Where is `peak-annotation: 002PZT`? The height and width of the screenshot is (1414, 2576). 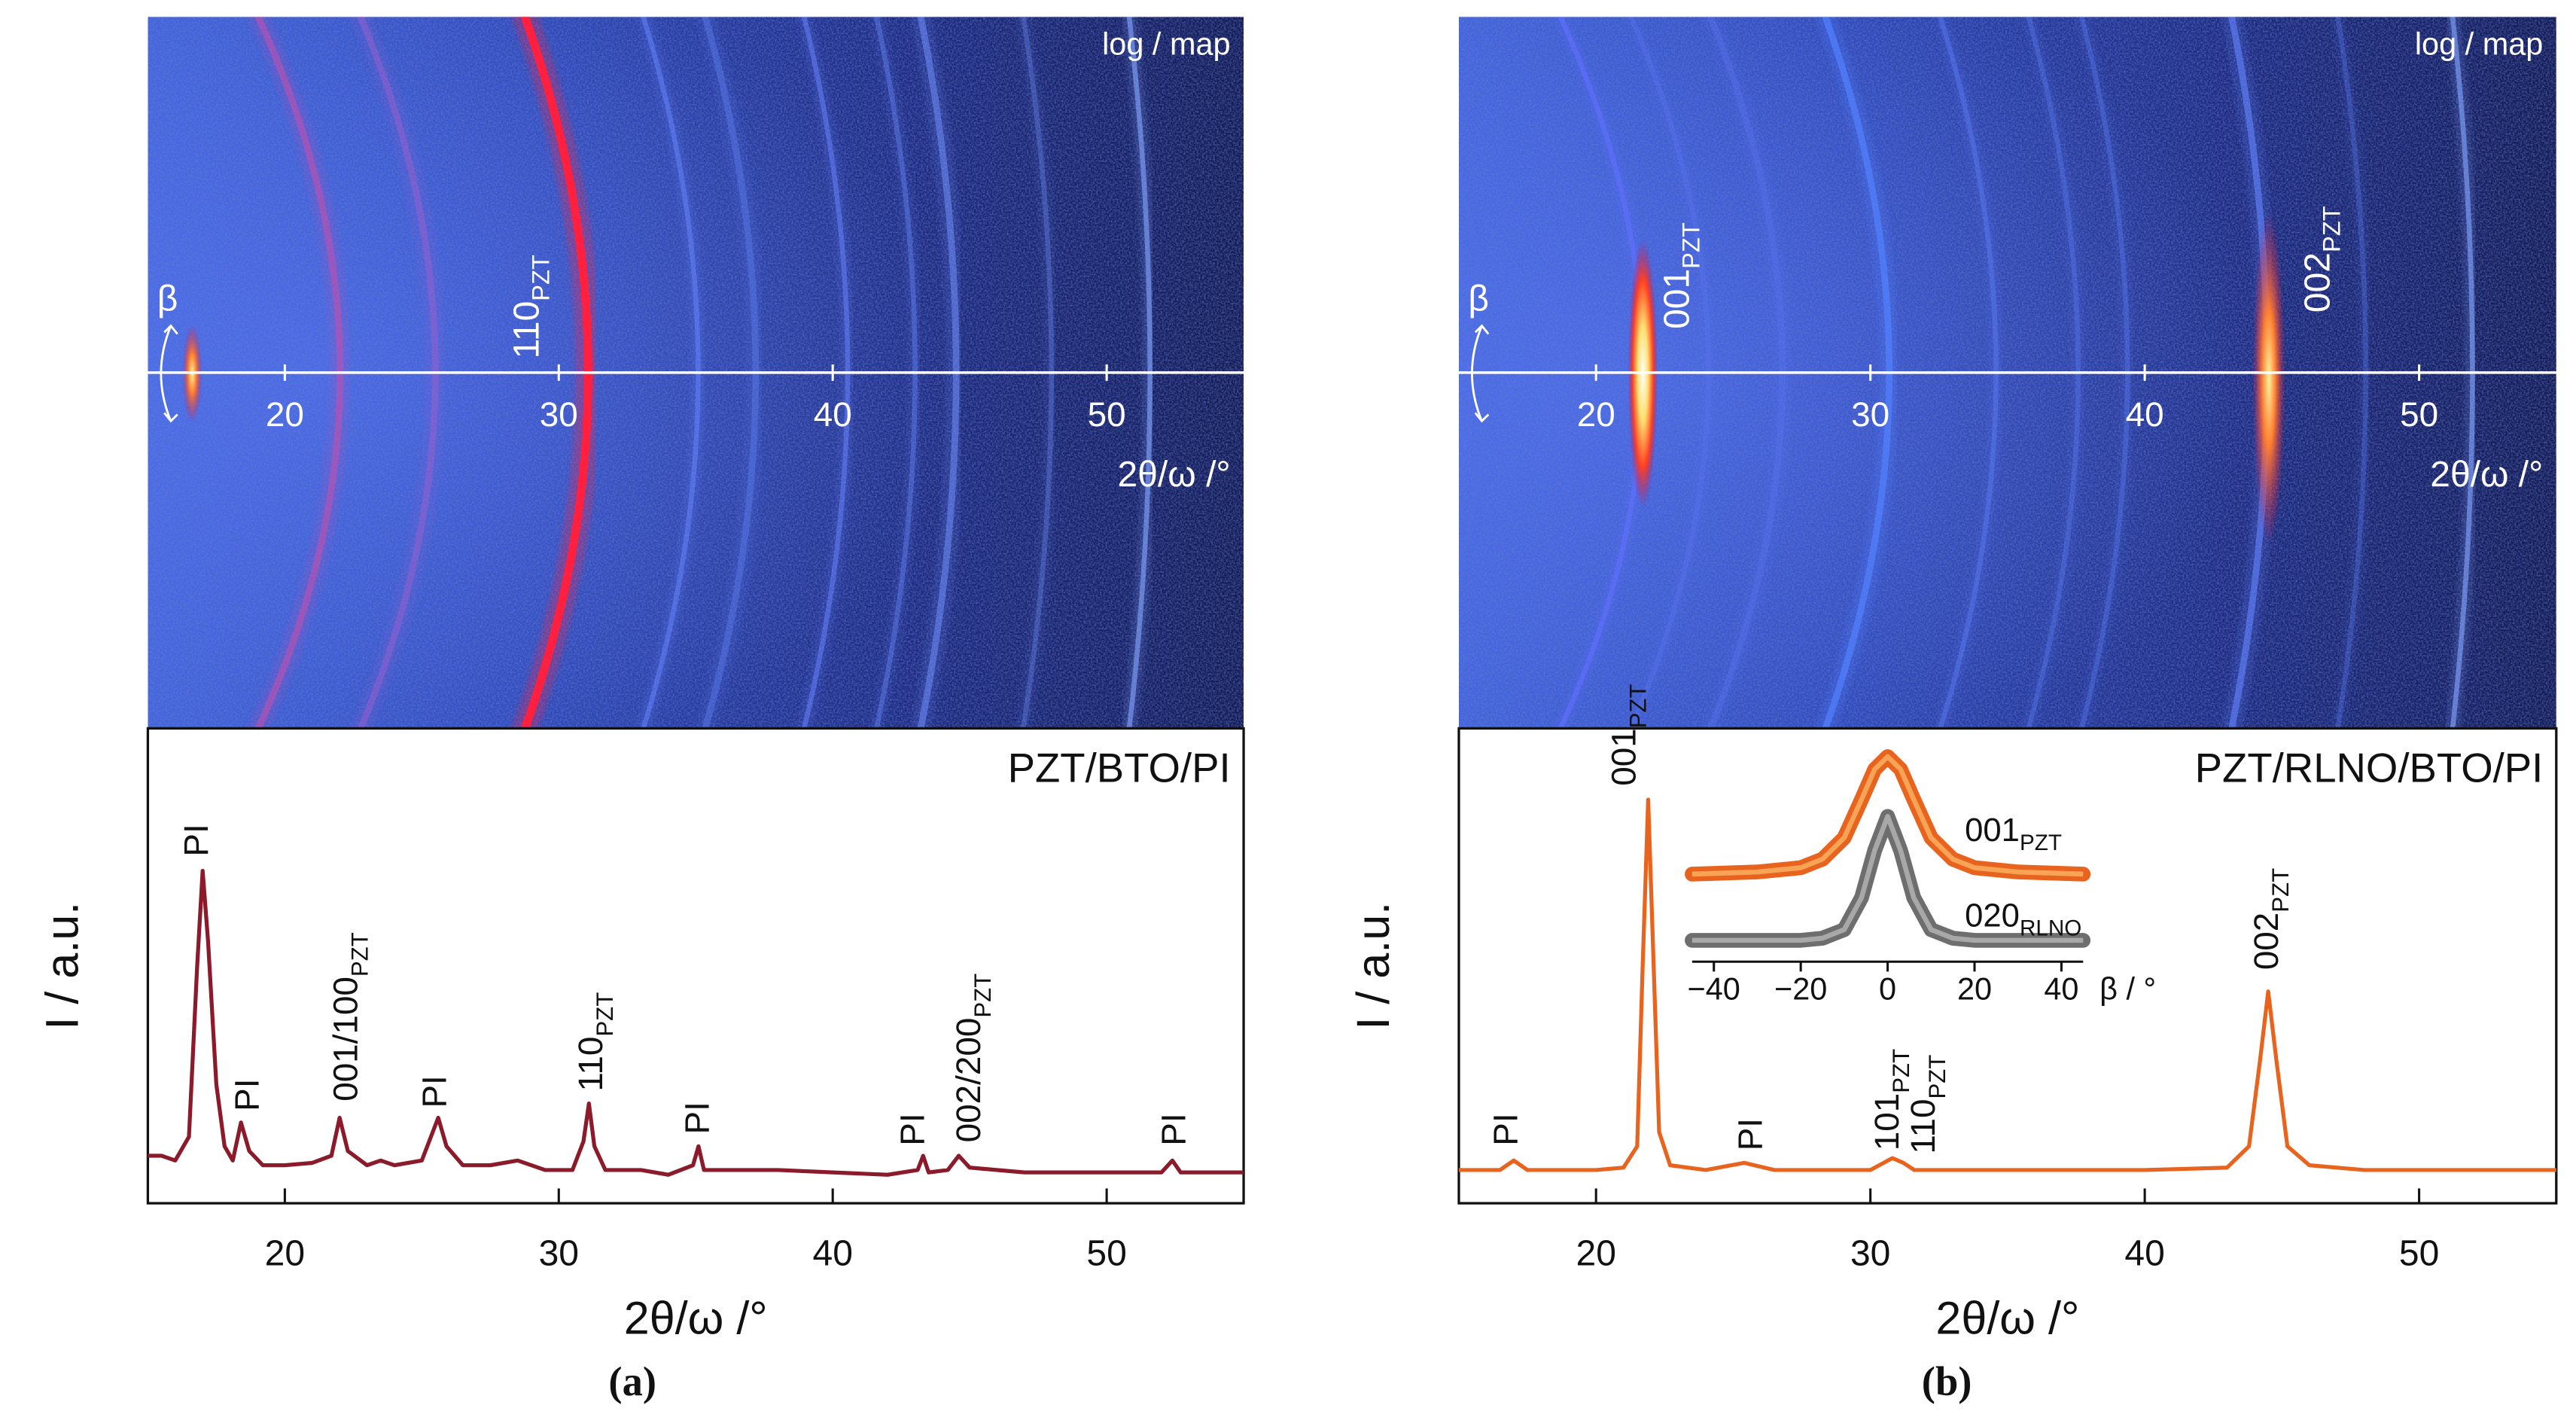 peak-annotation: 002PZT is located at coordinates (2271, 919).